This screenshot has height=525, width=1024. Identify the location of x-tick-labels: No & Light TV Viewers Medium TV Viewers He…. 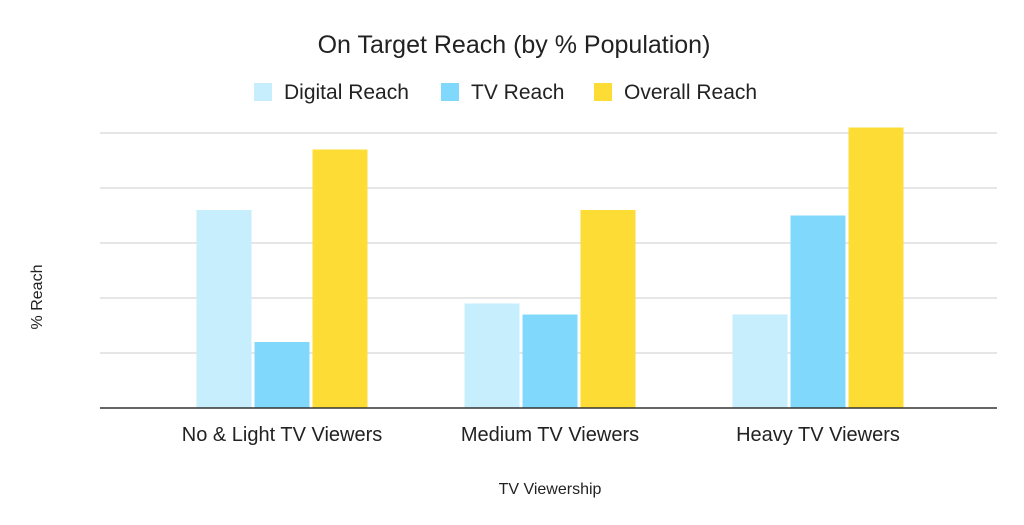
(541, 435).